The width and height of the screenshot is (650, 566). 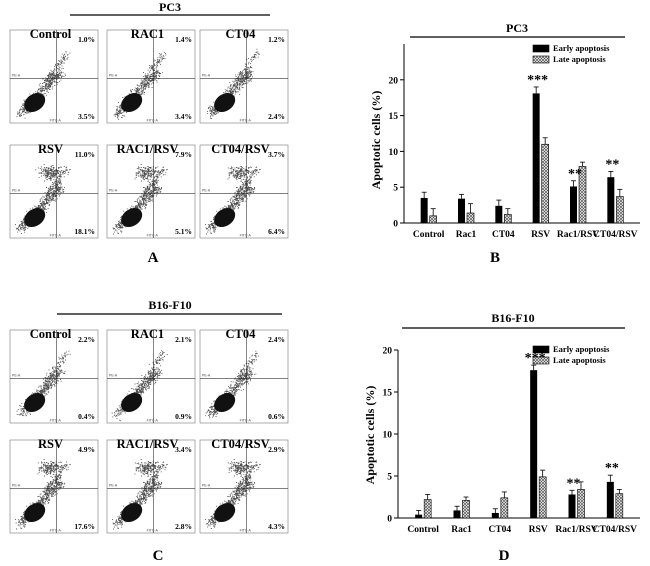 What do you see at coordinates (54, 485) in the screenshot?
I see `flow-plot: PE-A FITC-A RSV 4.9% 17.6%` at bounding box center [54, 485].